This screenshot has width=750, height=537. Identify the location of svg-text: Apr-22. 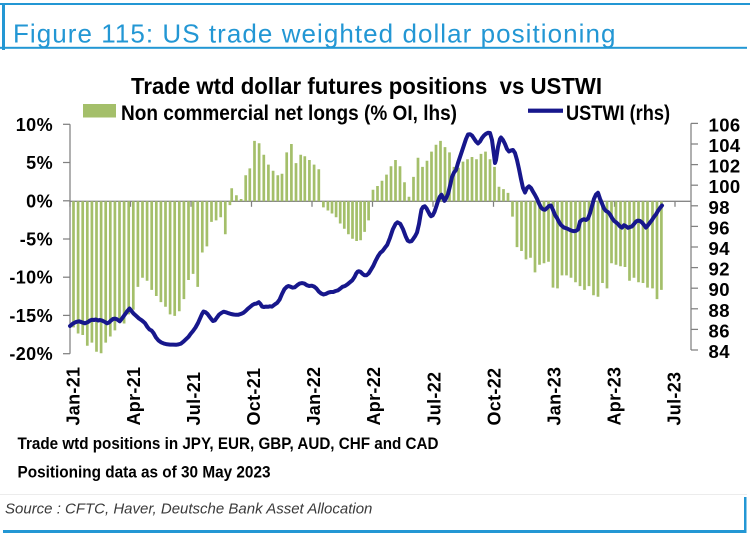
(374, 396).